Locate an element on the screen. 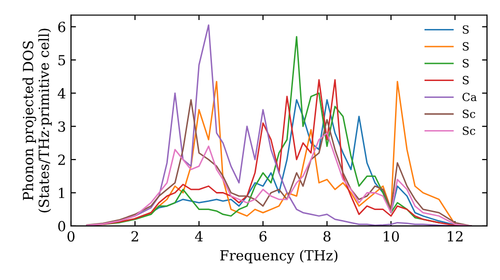 This screenshot has height=280, width=500. y-axis-title: Phonon projected DOS (States/THz·primitive cell) is located at coordinates (37, 120).